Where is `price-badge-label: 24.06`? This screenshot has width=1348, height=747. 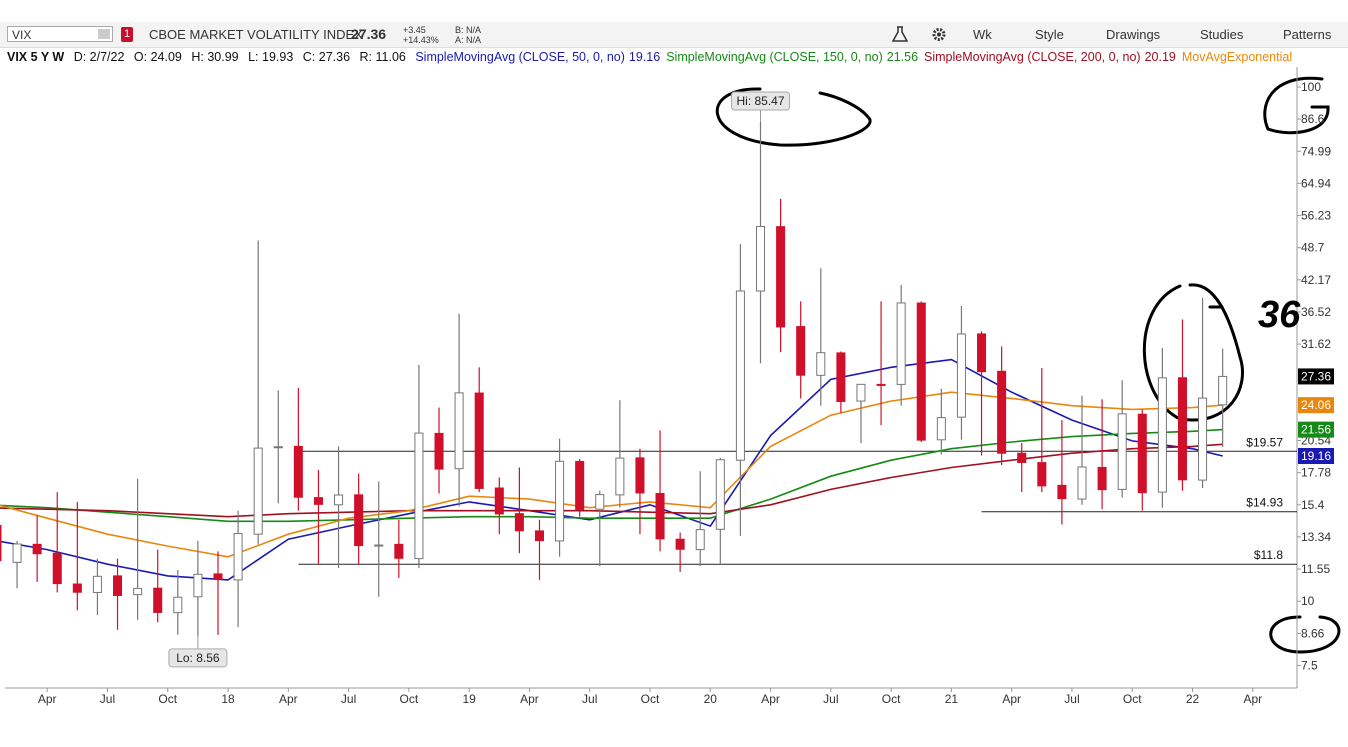
price-badge-label: 24.06 is located at coordinates (1316, 405).